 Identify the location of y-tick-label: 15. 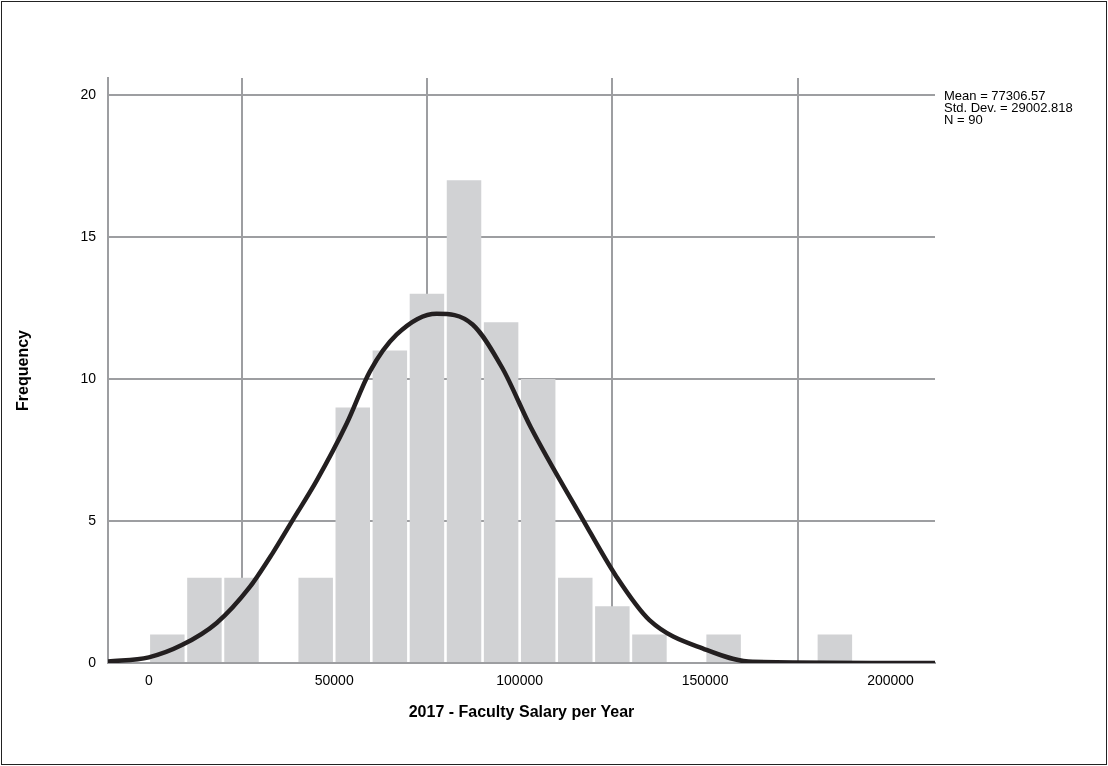
(88, 235).